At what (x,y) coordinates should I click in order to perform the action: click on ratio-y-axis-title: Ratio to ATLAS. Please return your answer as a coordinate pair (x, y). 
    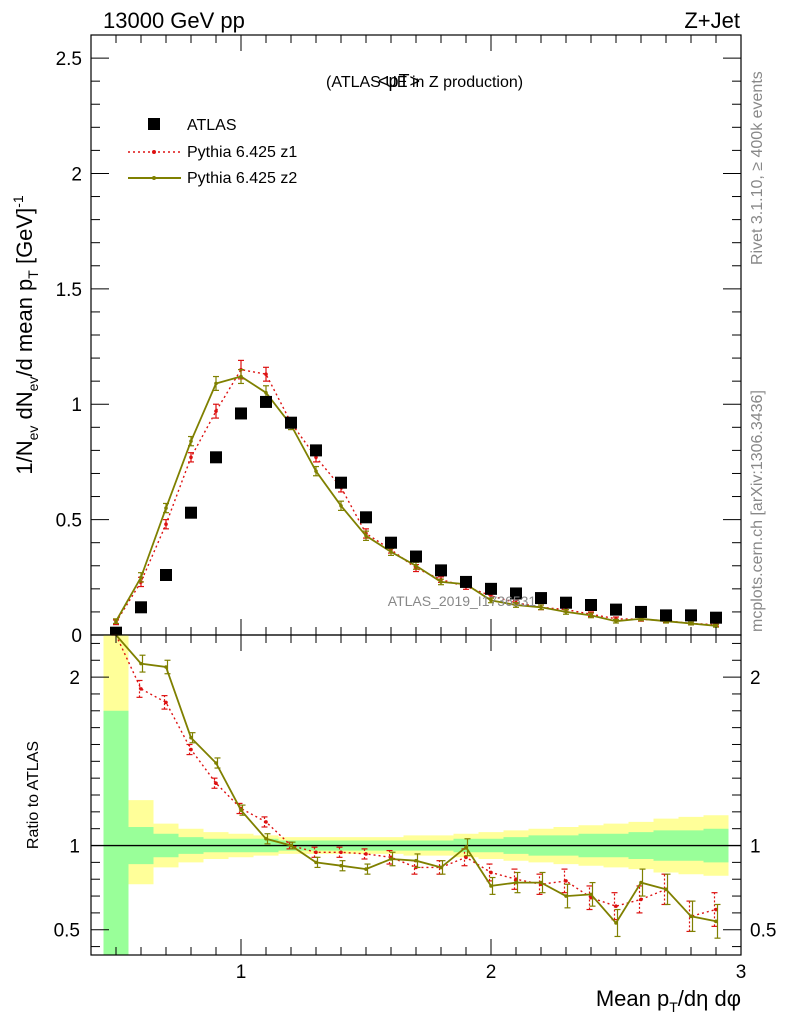
    Looking at the image, I should click on (33, 795).